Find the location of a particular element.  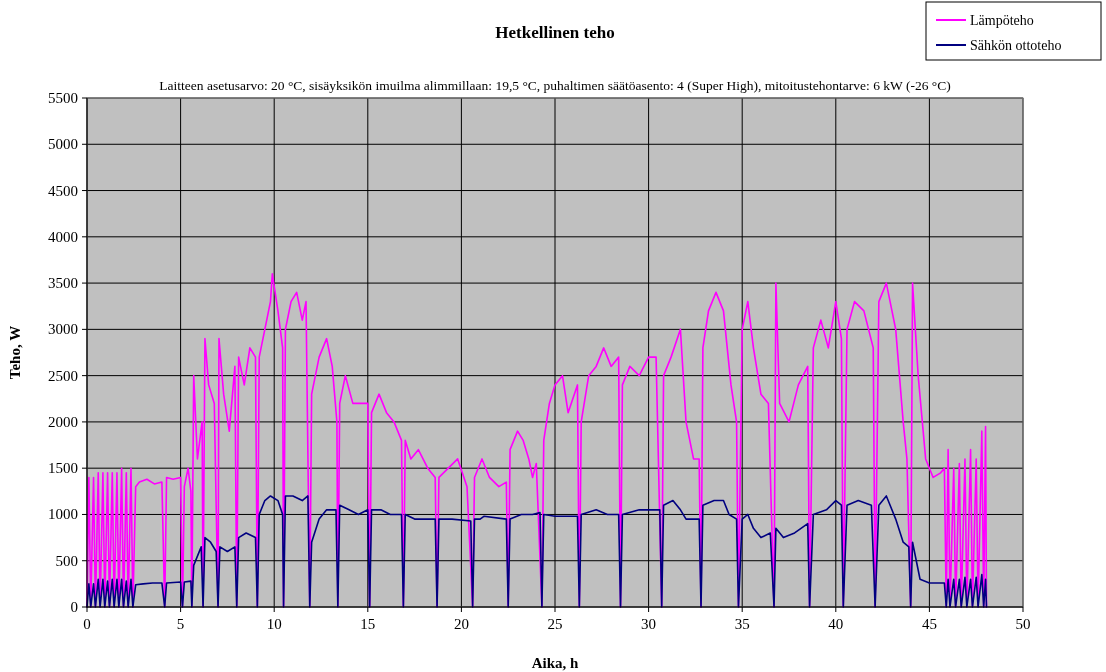

y-tick-label: 4000 is located at coordinates (63, 236).